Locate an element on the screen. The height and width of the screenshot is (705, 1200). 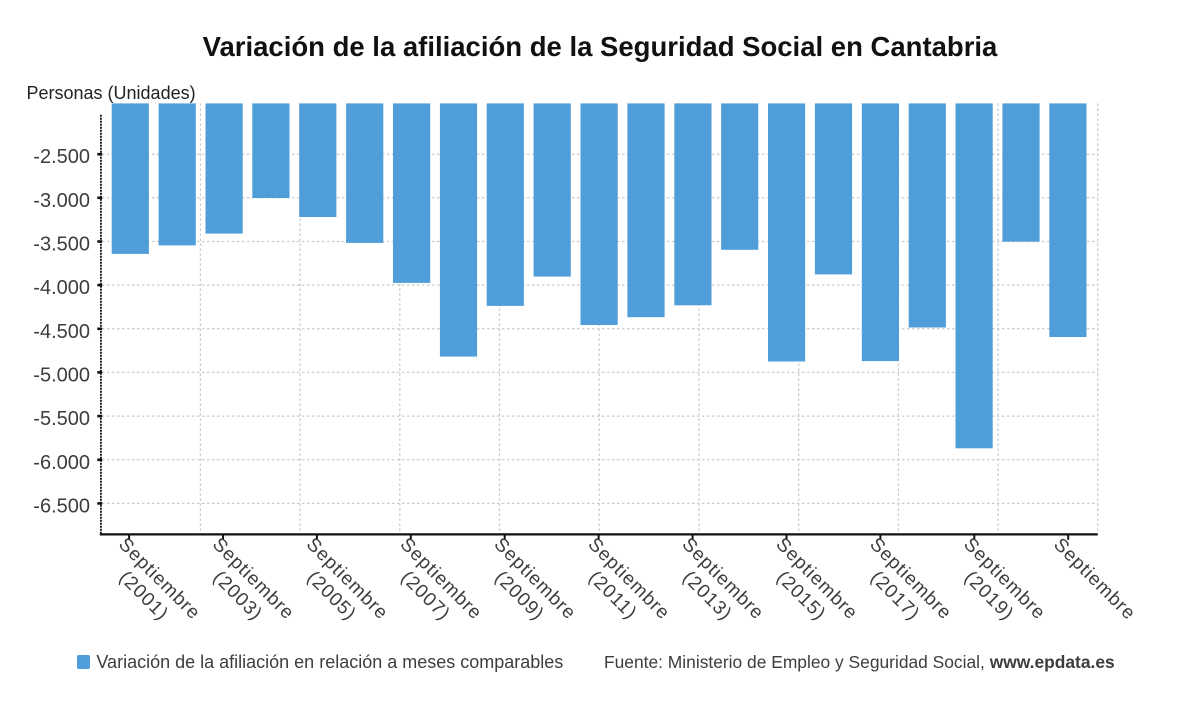
svg-text: -3.000 is located at coordinates (61, 201).